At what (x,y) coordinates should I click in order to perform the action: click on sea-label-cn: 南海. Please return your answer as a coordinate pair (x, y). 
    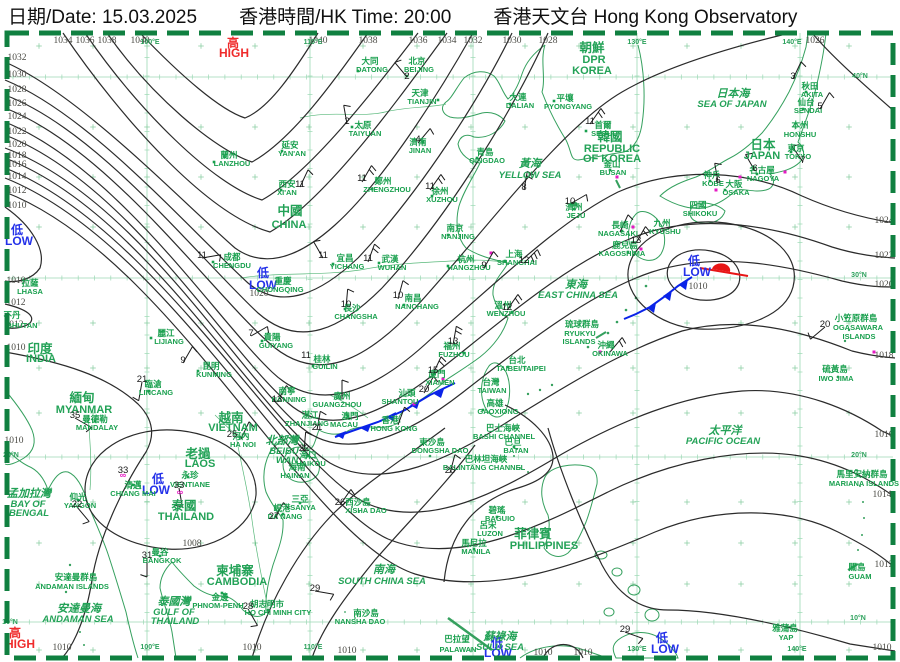
    Looking at the image, I should click on (385, 569).